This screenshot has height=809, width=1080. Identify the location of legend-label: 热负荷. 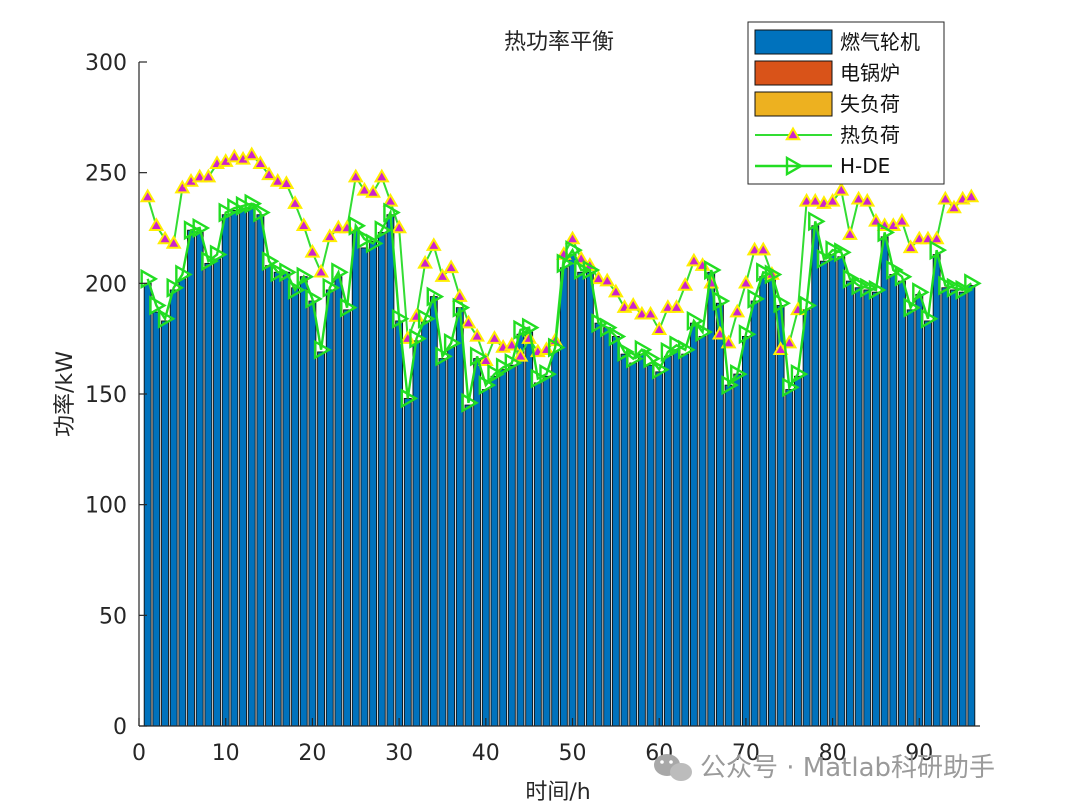
(870, 135).